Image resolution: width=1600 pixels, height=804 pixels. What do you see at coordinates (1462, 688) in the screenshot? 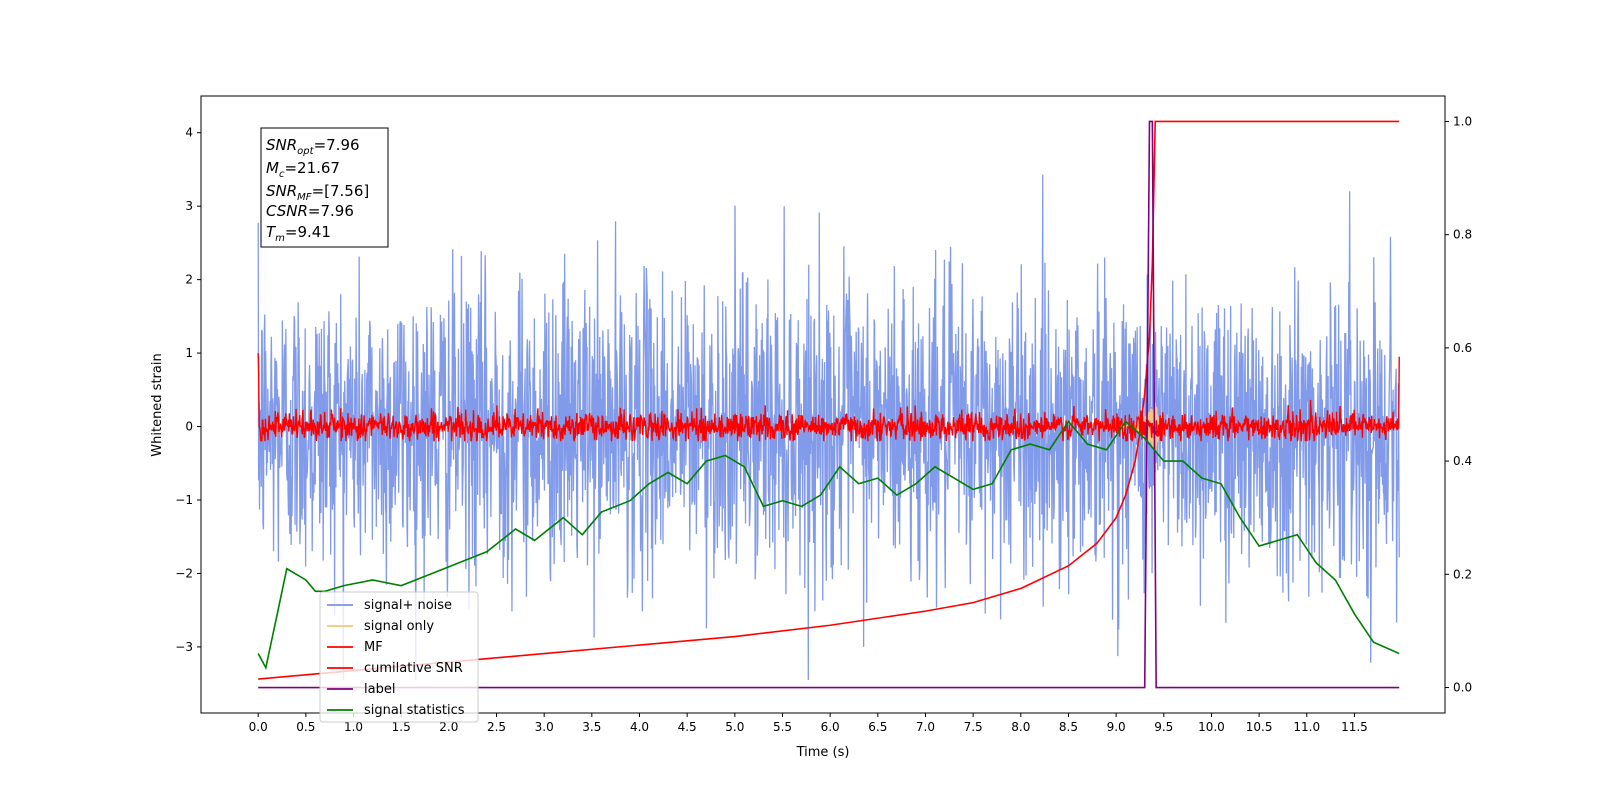
I see `y2-tick-label: 0.0` at bounding box center [1462, 688].